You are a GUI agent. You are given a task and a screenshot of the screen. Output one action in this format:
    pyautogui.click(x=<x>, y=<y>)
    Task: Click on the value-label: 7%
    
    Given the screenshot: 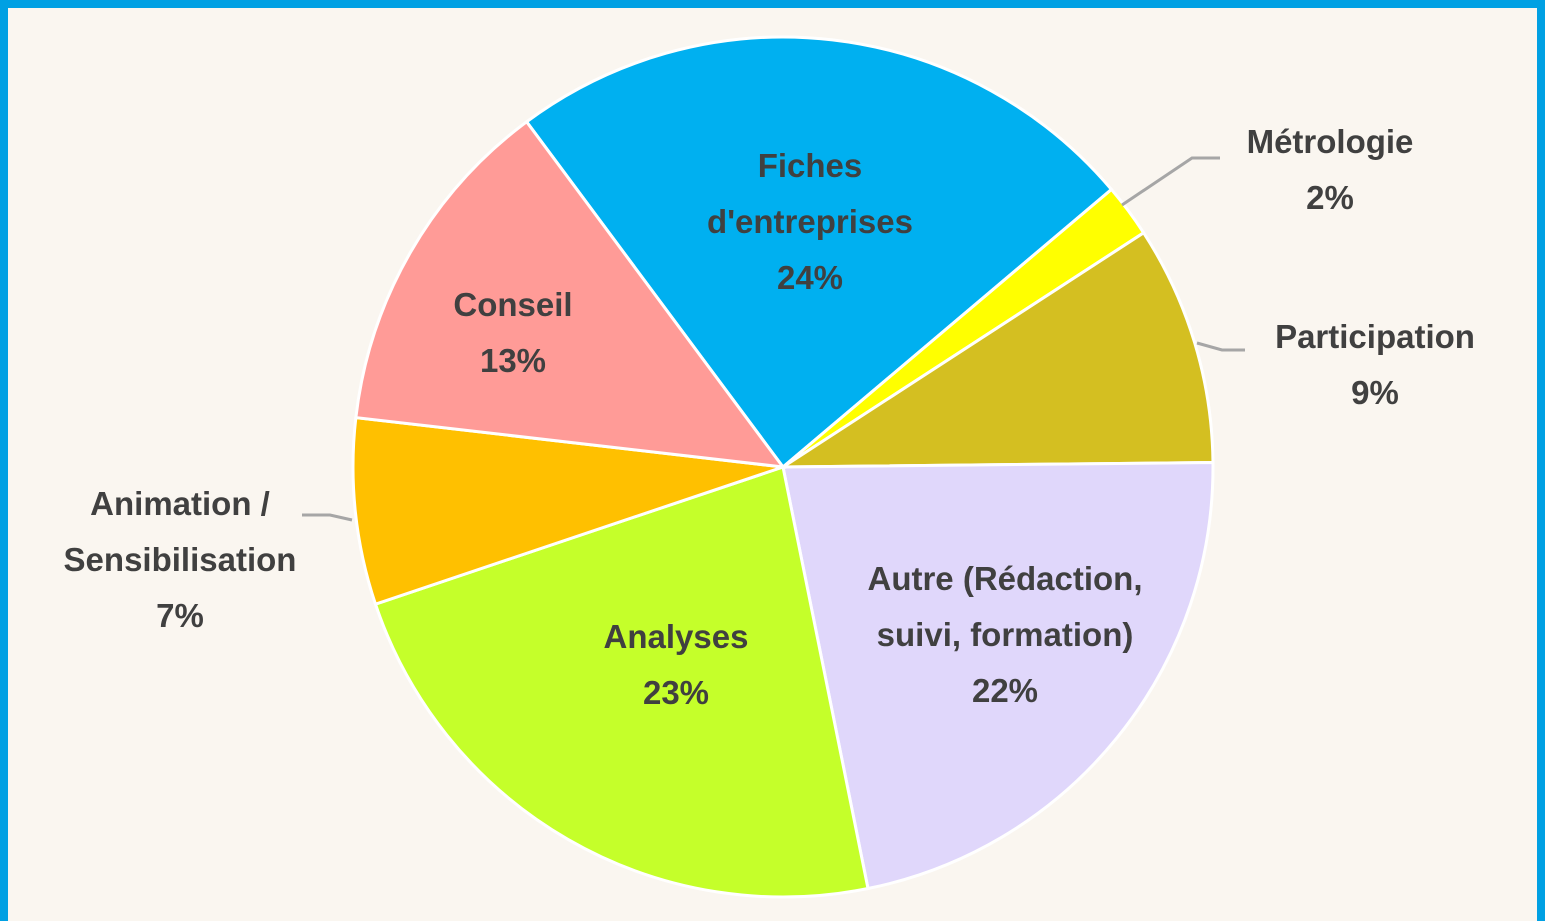 What is the action you would take?
    pyautogui.click(x=180, y=615)
    